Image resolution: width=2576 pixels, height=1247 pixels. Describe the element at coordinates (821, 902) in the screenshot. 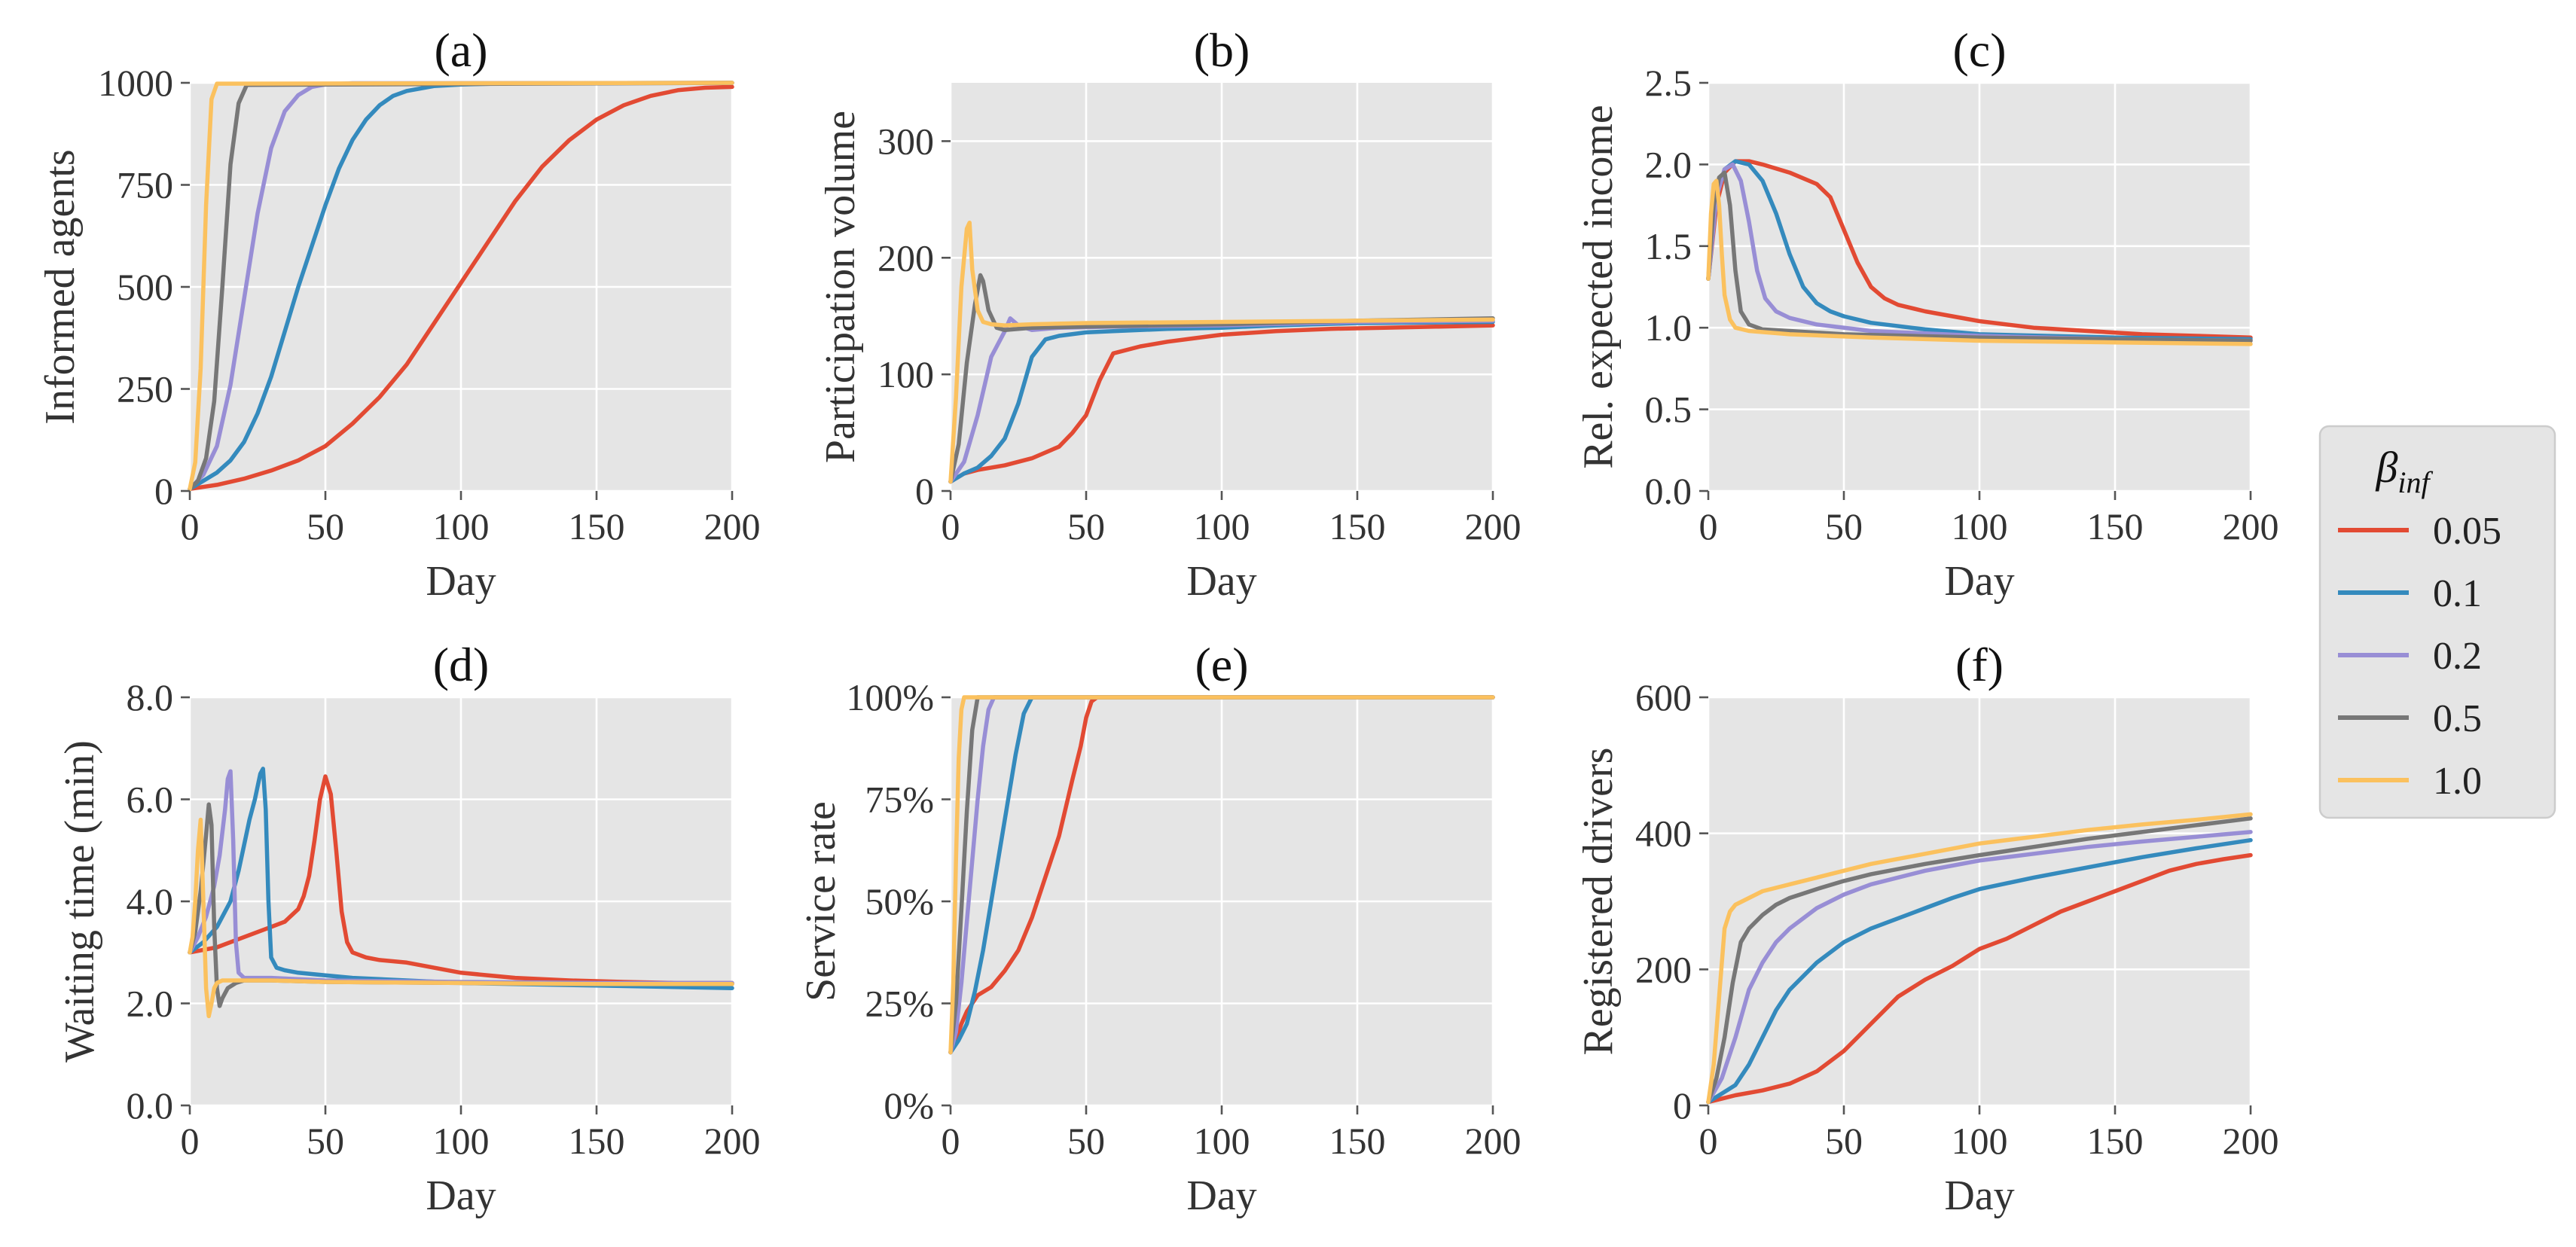

I see `y-axis-title: Service rate` at that location.